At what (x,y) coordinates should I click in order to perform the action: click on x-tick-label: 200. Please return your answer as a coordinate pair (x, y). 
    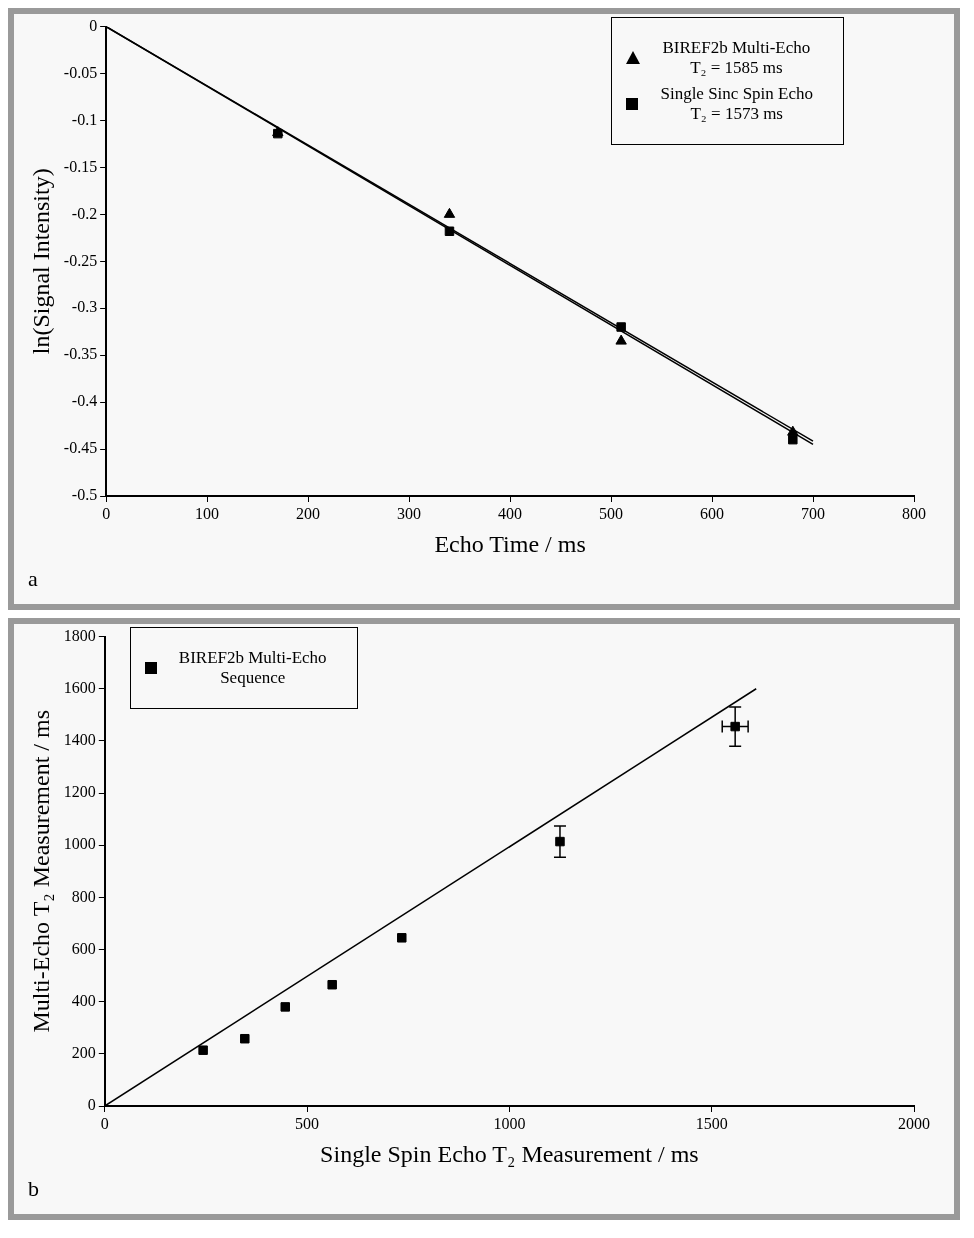
    Looking at the image, I should click on (308, 513).